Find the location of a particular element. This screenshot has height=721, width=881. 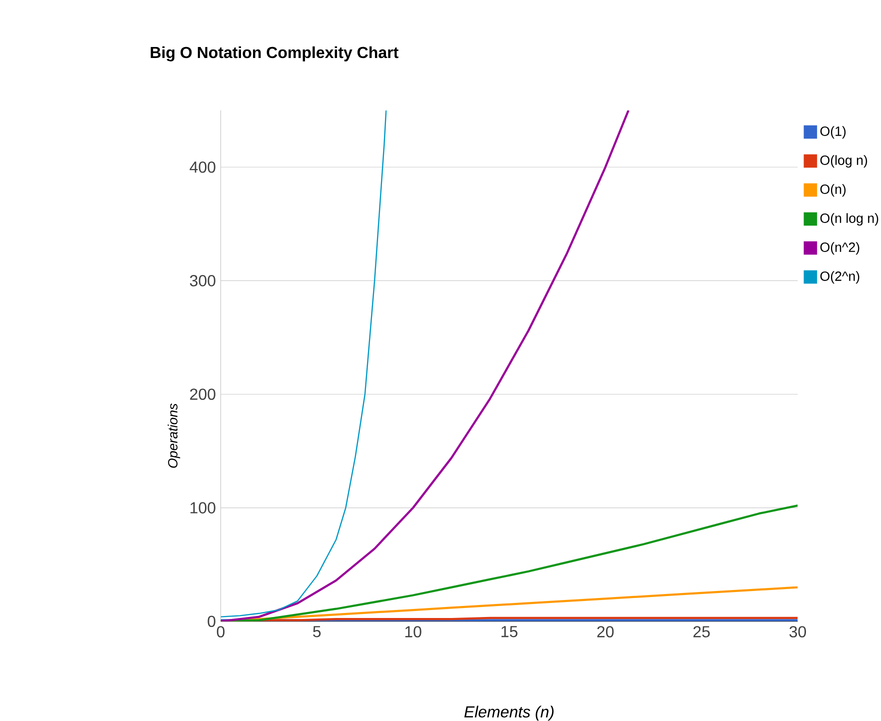

x-tick-label: 0 is located at coordinates (220, 632).